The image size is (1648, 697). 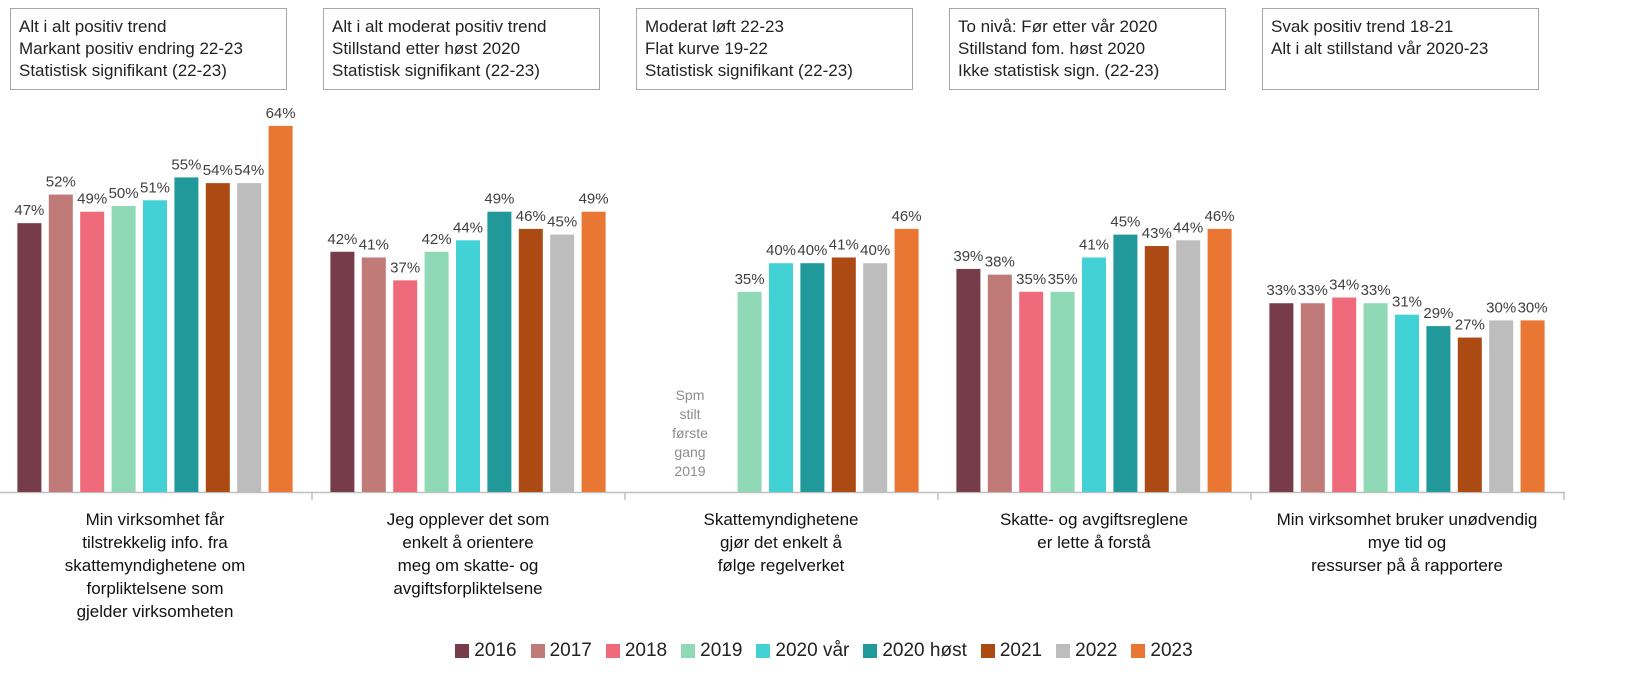 I want to click on value-label: 43%, so click(x=1157, y=233).